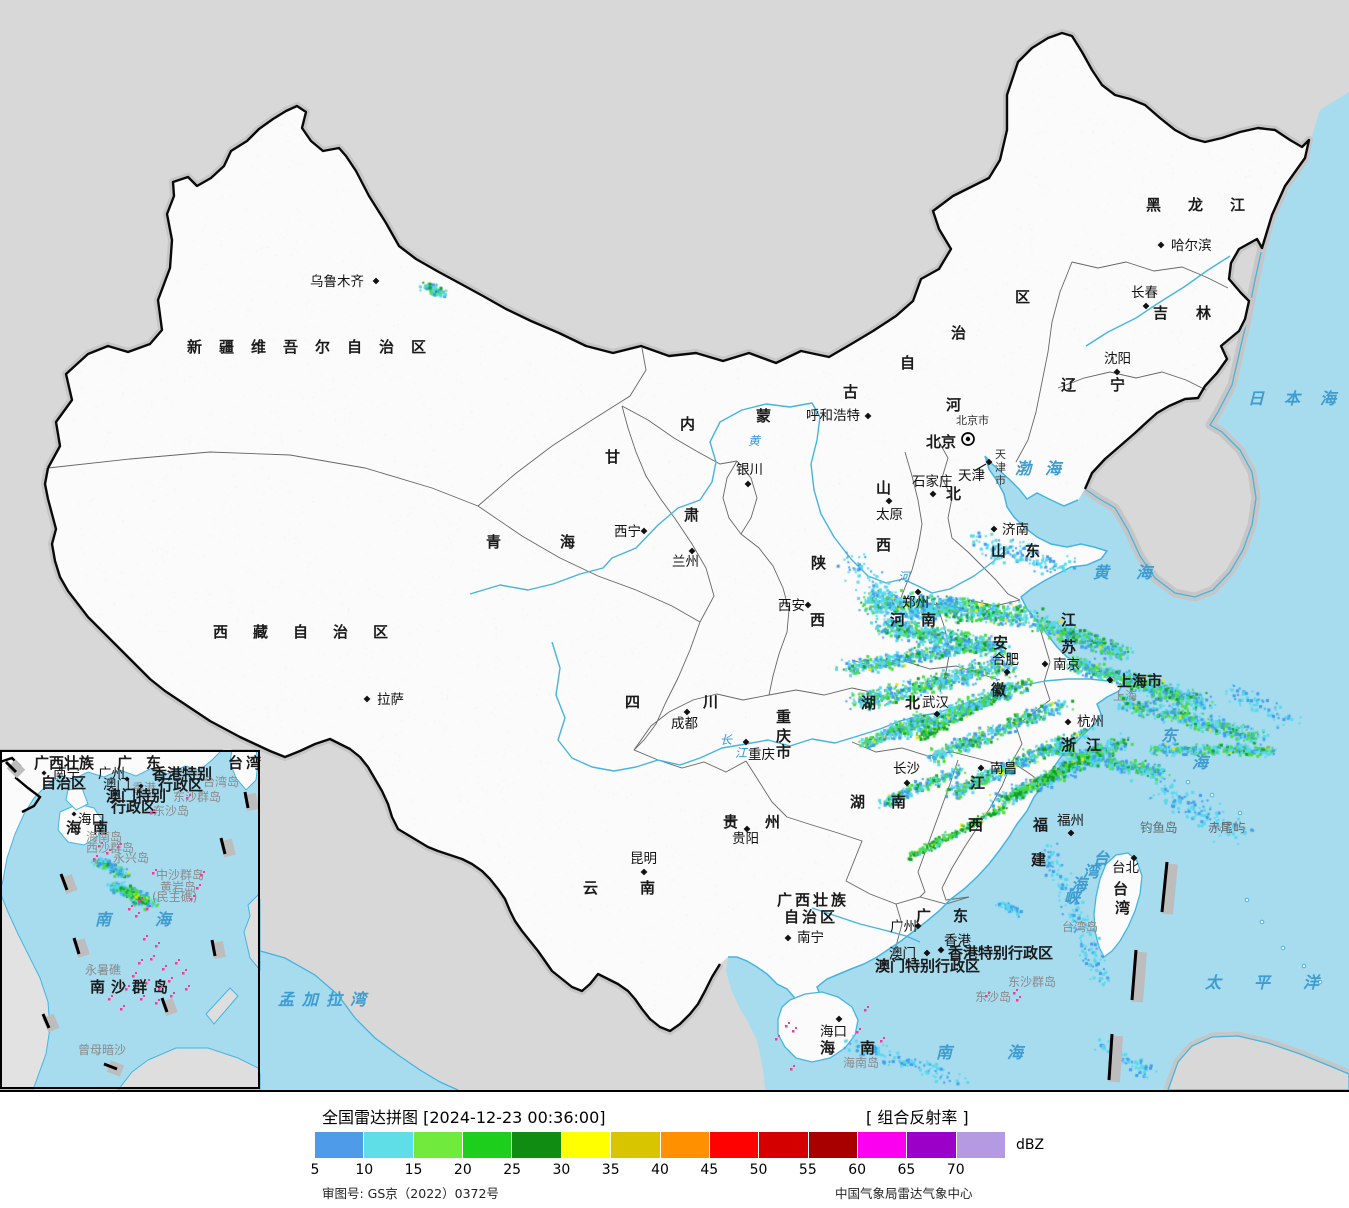 This screenshot has width=1349, height=1208. Describe the element at coordinates (1159, 827) in the screenshot. I see `map-label: 钓鱼岛` at that location.